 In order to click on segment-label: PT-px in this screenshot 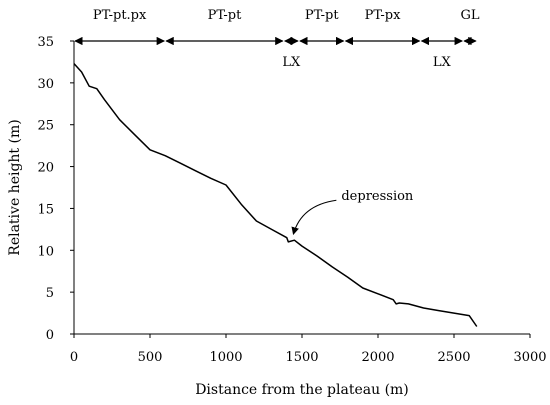, I will do `click(383, 15)`.